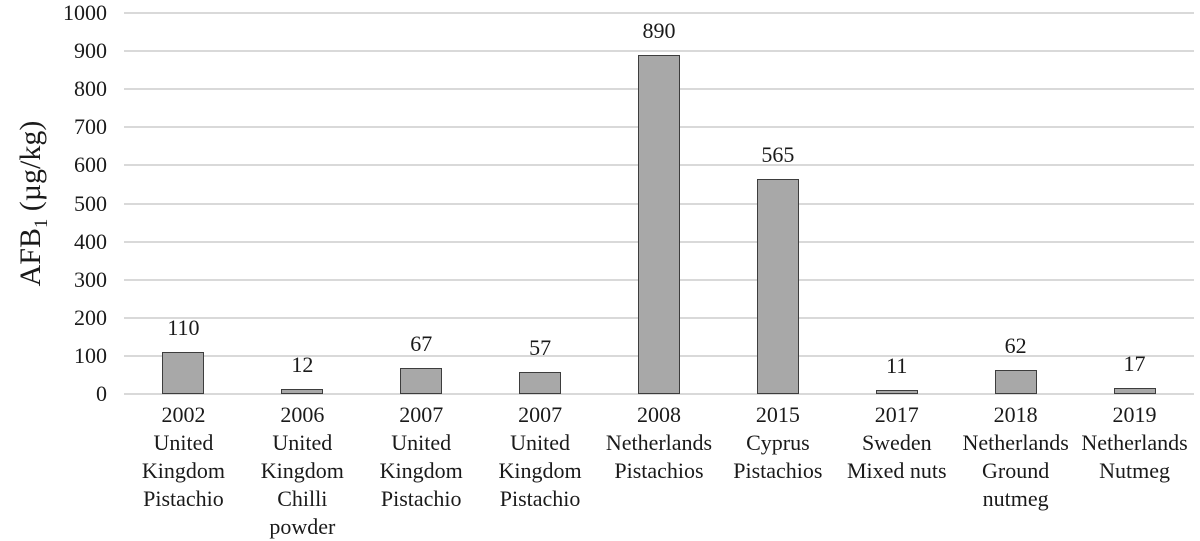  I want to click on bar-value-label: 12, so click(302, 365).